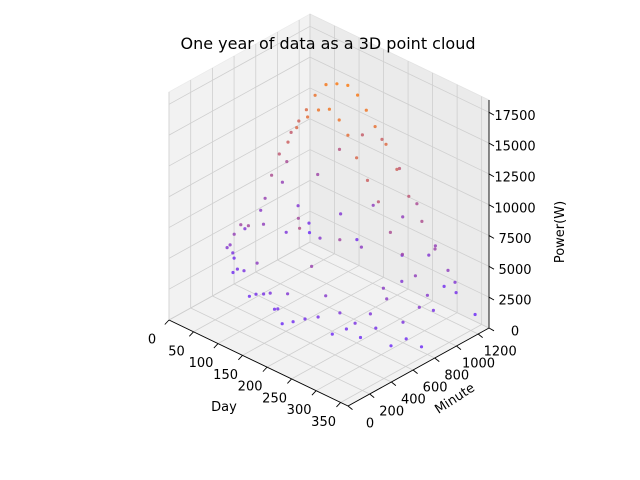 This screenshot has width=640, height=480. What do you see at coordinates (560, 232) in the screenshot?
I see `z-axis-label: Power(W)` at bounding box center [560, 232].